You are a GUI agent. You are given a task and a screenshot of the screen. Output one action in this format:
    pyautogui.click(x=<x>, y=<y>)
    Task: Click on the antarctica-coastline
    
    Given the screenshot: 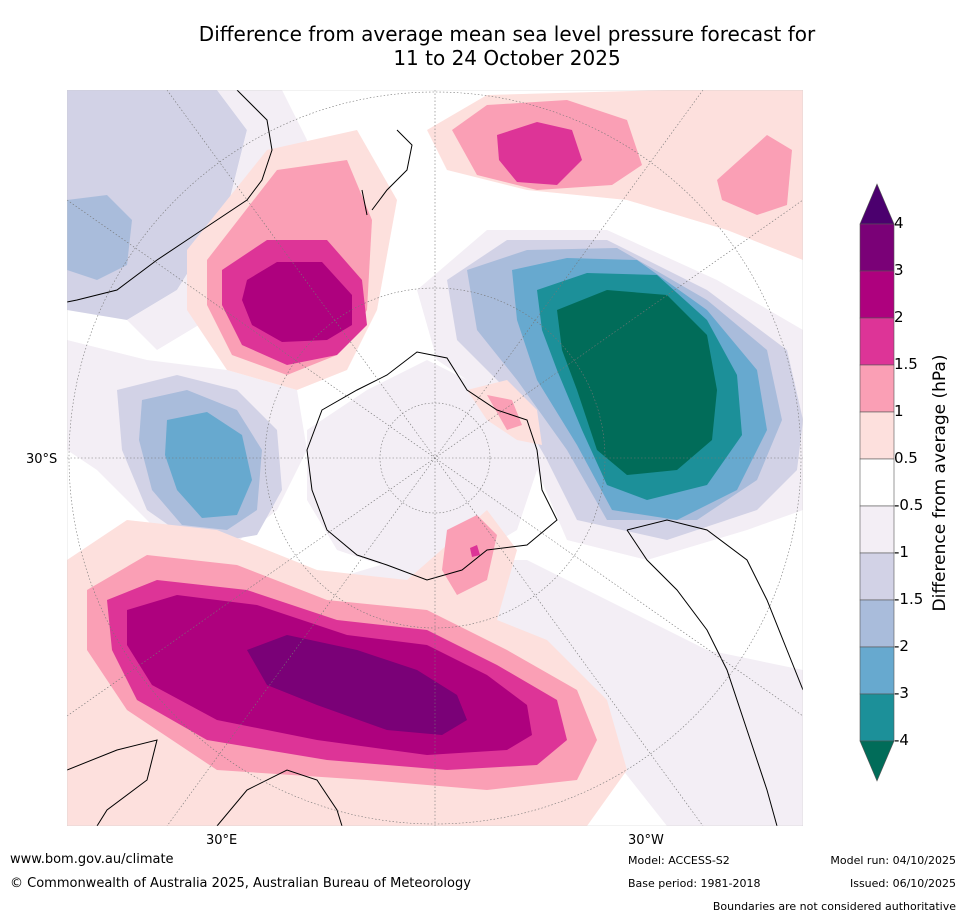 What is the action you would take?
    pyautogui.click(x=432, y=466)
    